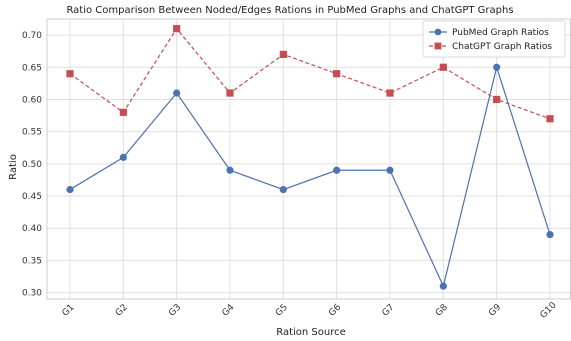 The height and width of the screenshot is (341, 571). What do you see at coordinates (311, 332) in the screenshot?
I see `x-axis-title: Ration Source` at bounding box center [311, 332].